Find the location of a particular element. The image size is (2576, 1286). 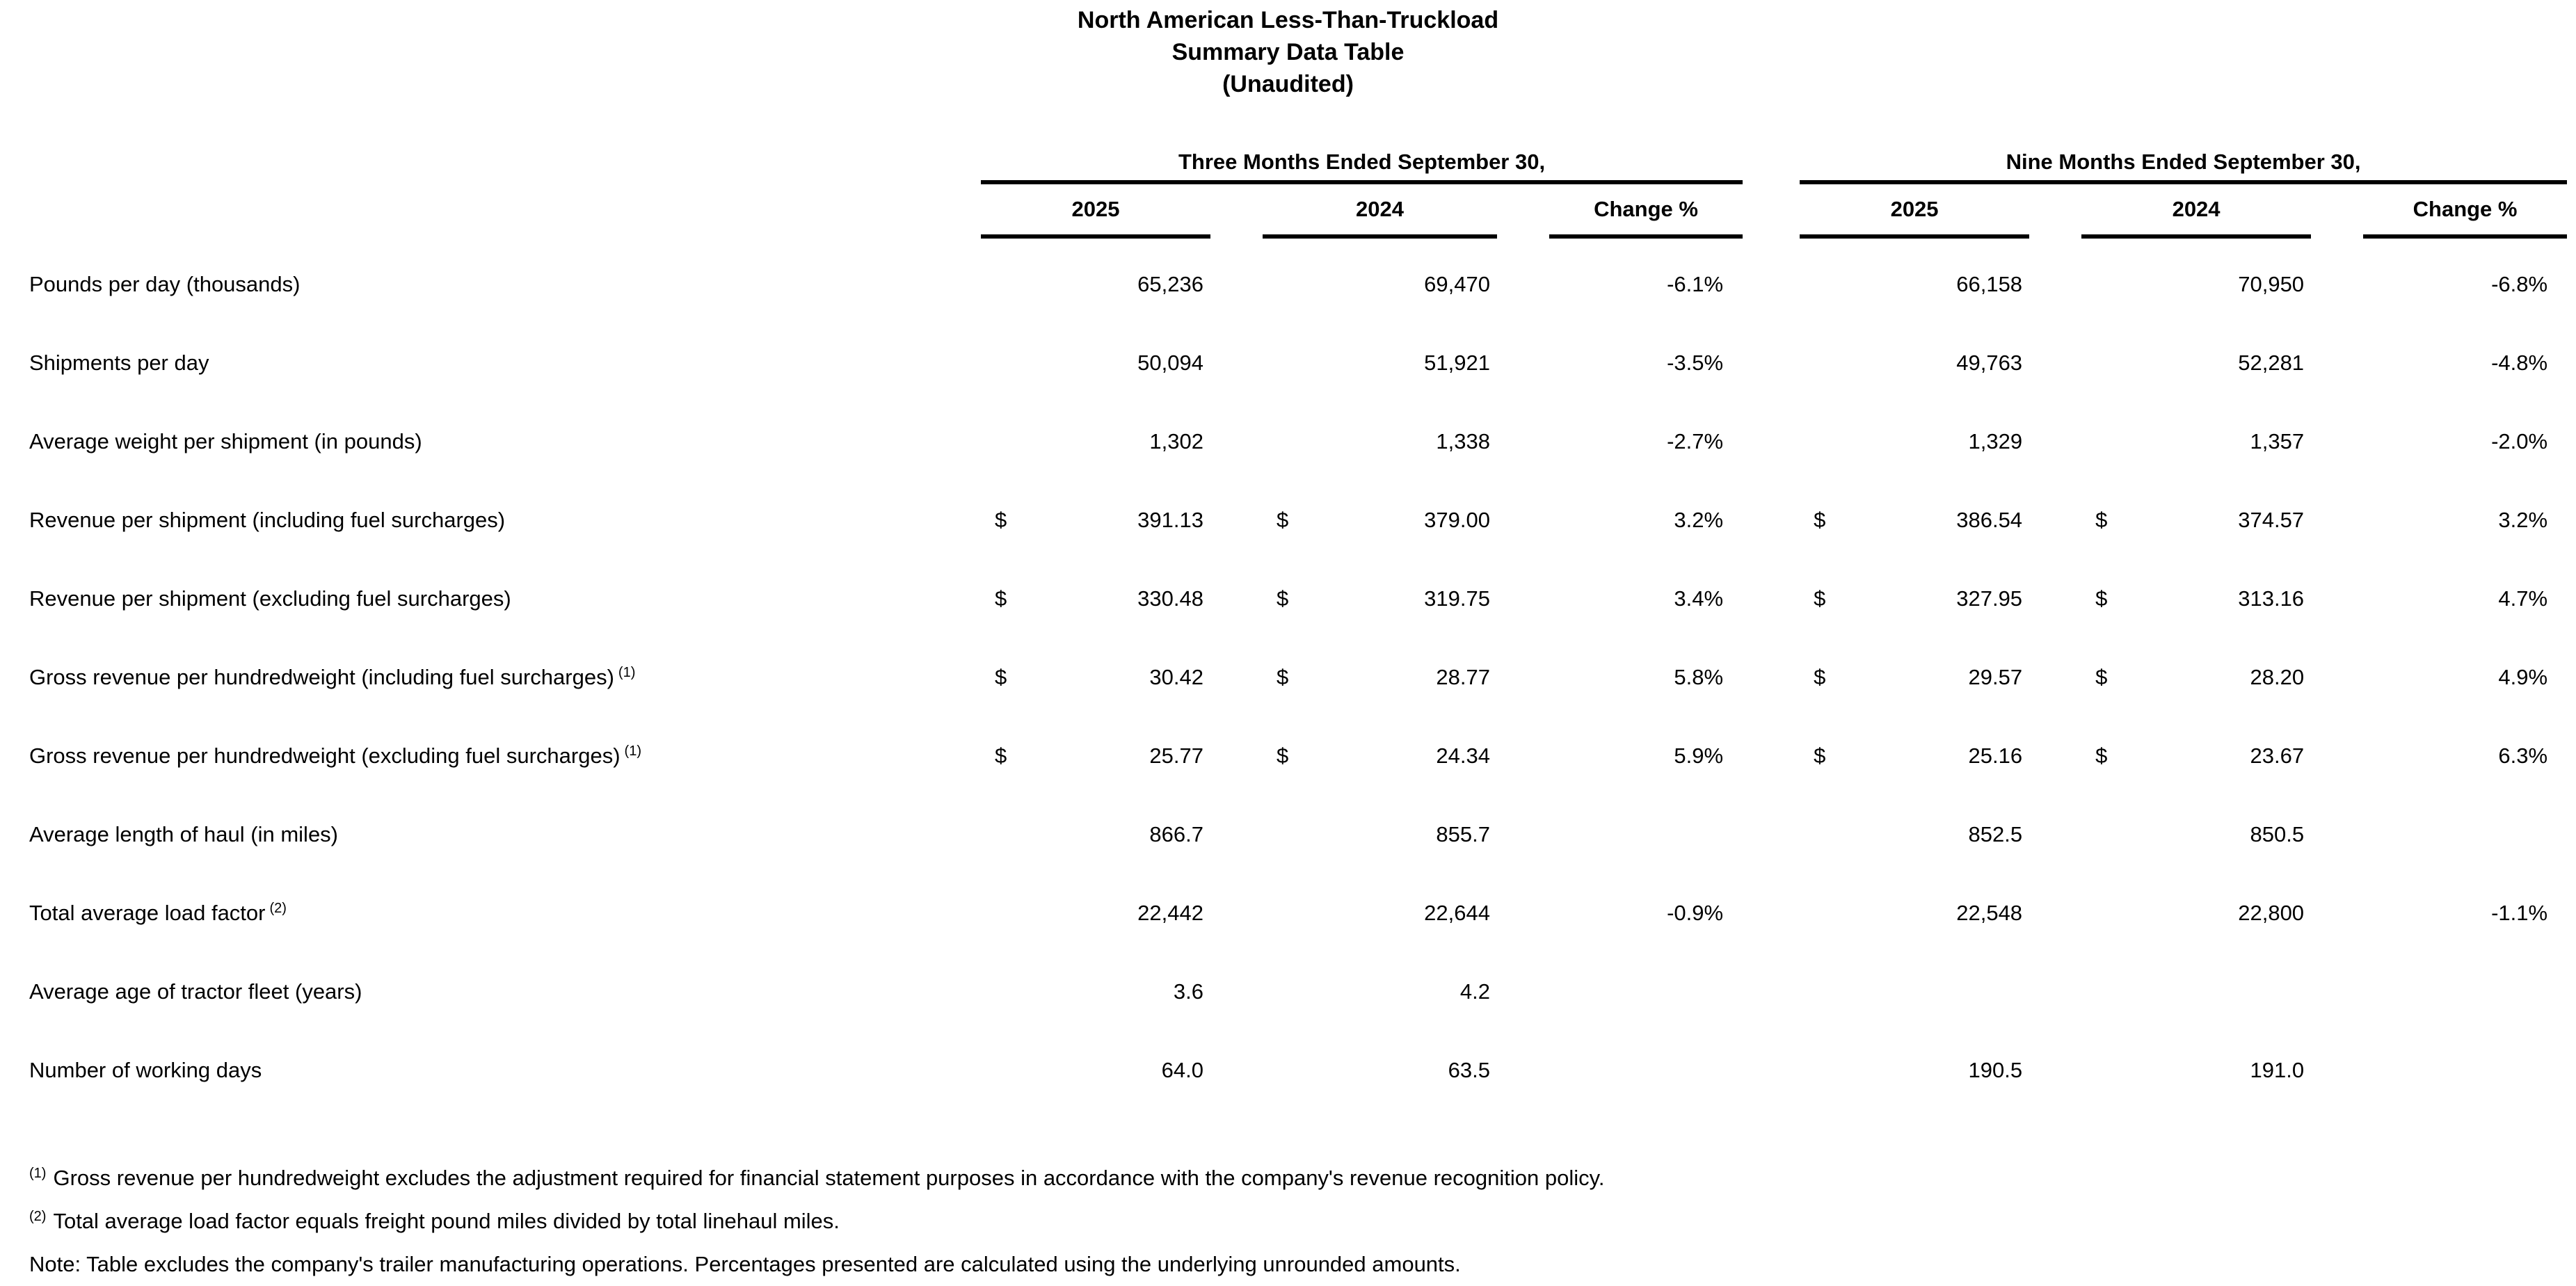

change-9mo: 4.9% is located at coordinates (2523, 677).